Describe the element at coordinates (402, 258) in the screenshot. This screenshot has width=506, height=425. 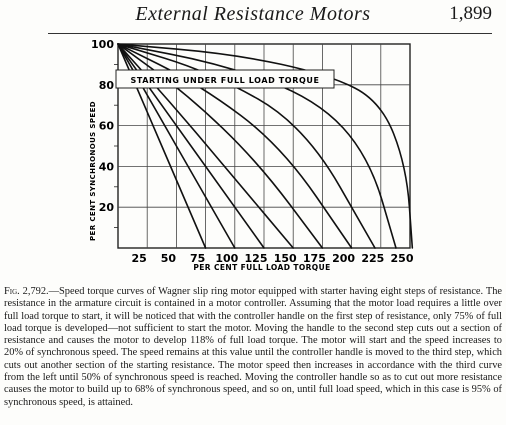
I see `x-tick-label: 250` at that location.